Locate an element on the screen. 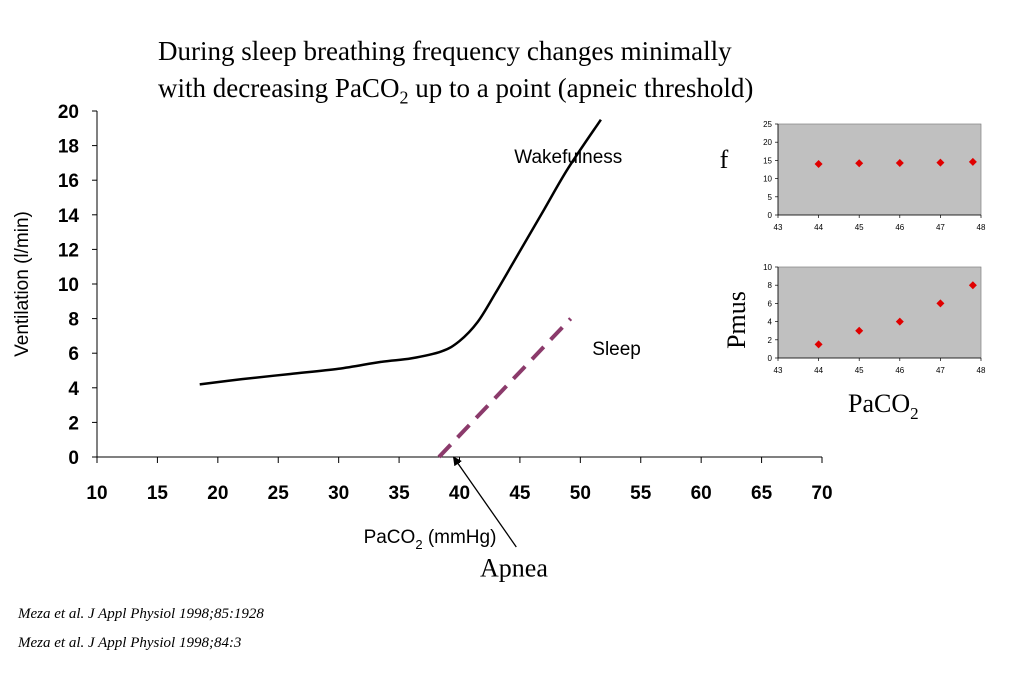 The width and height of the screenshot is (1023, 682). inset-p-x-tick-label: 47 is located at coordinates (940, 370).